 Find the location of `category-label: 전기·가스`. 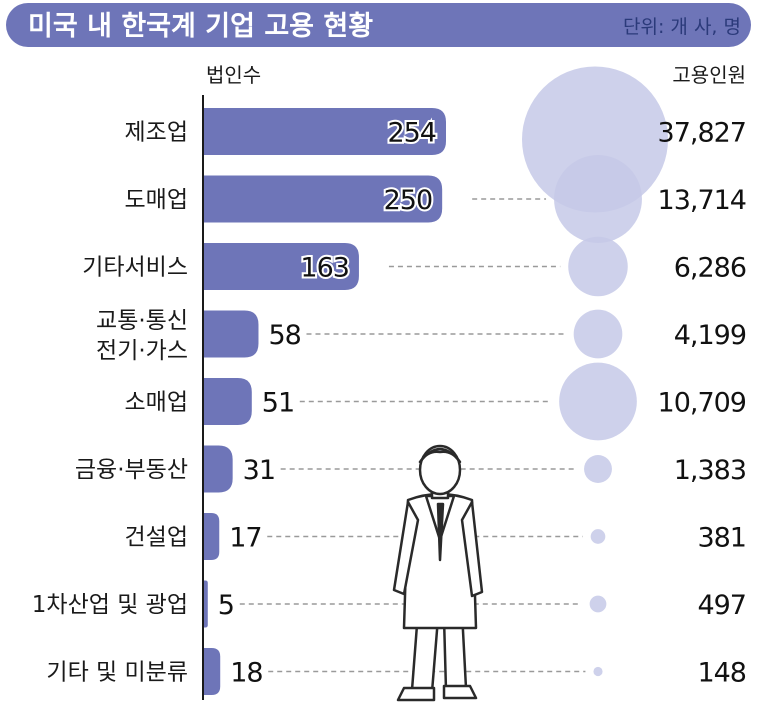

category-label: 전기·가스 is located at coordinates (142, 351).